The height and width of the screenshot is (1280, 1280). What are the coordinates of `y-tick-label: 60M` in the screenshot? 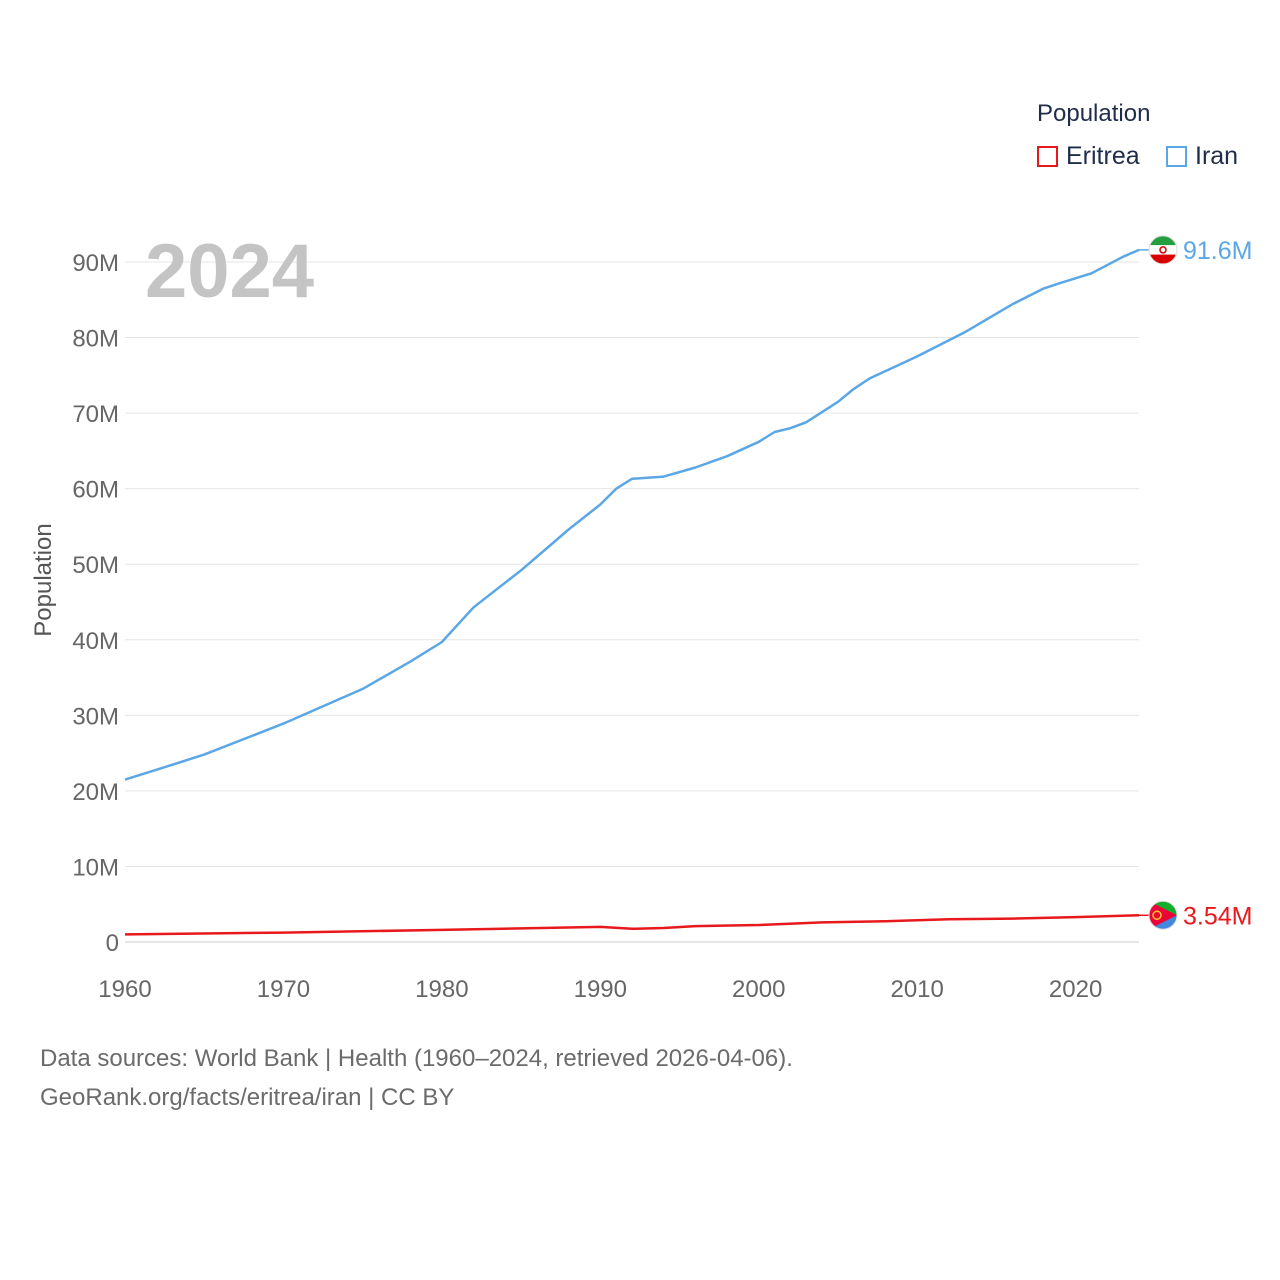 It's located at (95, 490).